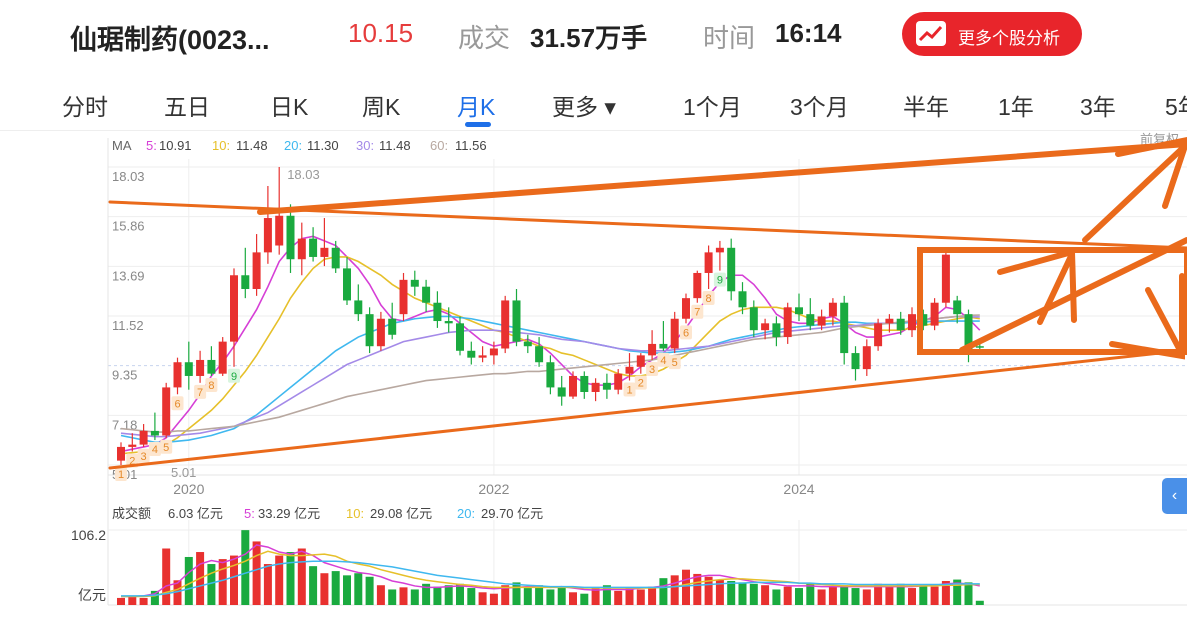 The height and width of the screenshot is (628, 1187). What do you see at coordinates (128, 176) in the screenshot?
I see `y-tick-label: 18.03` at bounding box center [128, 176].